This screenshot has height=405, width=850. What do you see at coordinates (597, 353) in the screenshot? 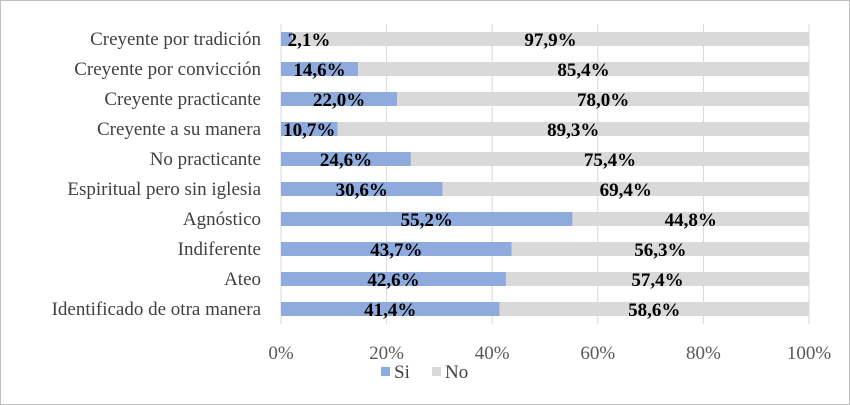
I see `x-tick-label: 60%` at bounding box center [597, 353].